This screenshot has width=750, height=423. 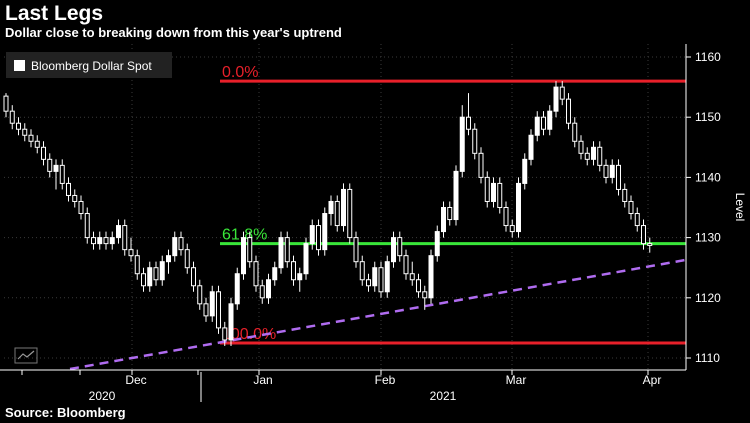 What do you see at coordinates (102, 396) in the screenshot?
I see `x-year-label: 2020` at bounding box center [102, 396].